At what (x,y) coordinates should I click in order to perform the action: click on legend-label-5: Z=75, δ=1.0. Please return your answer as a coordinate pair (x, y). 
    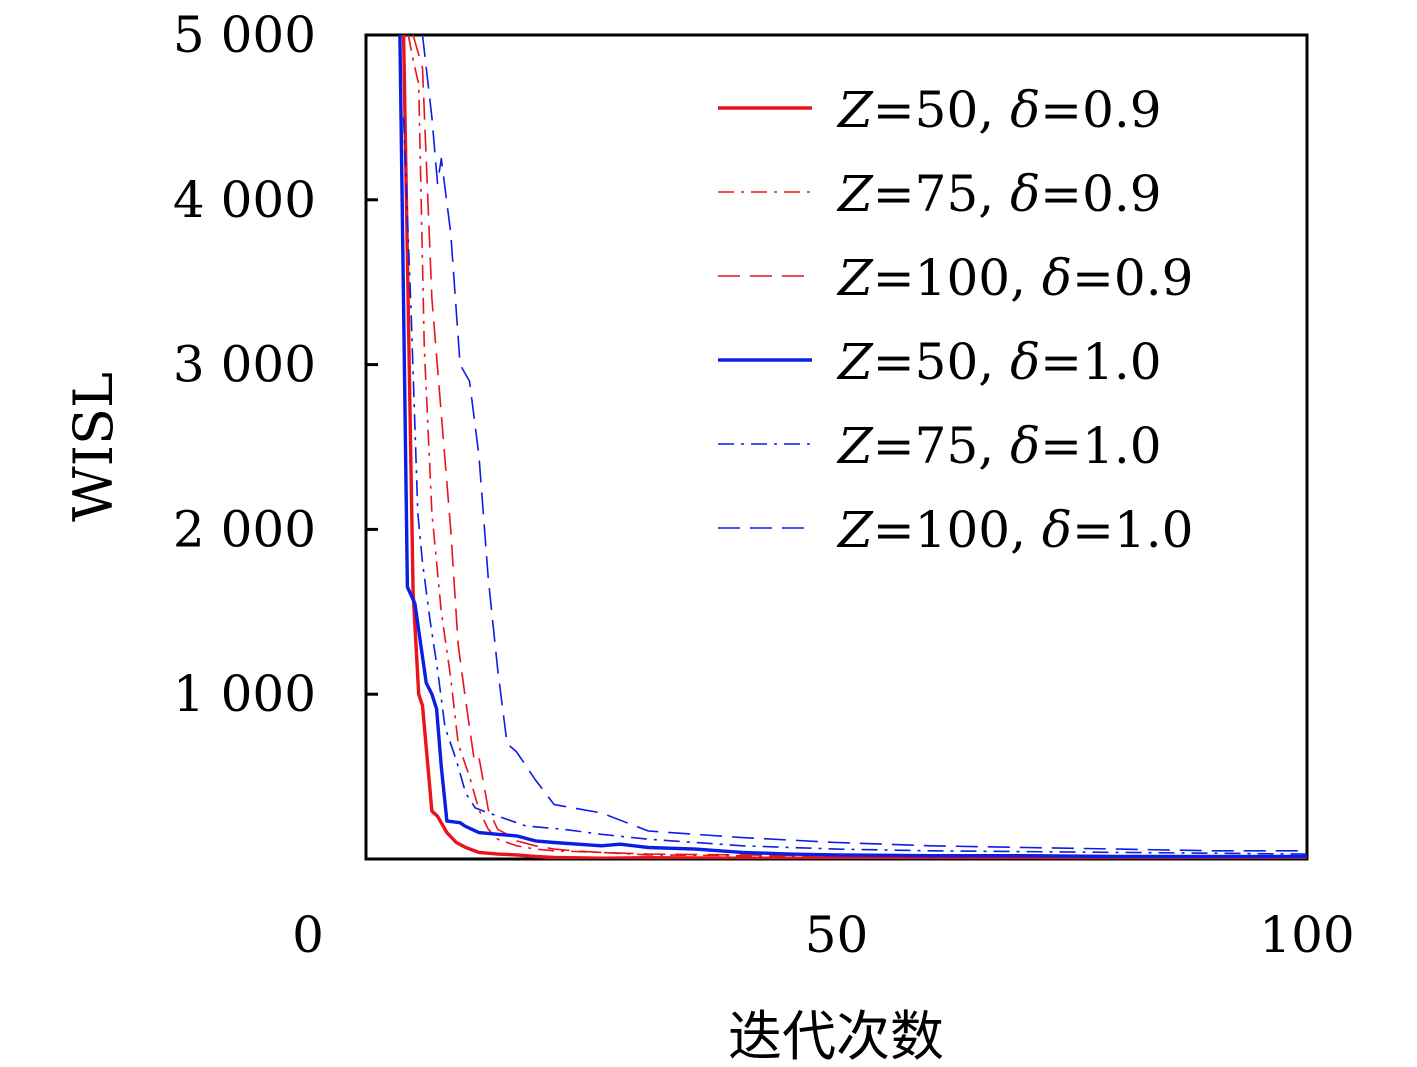
    Looking at the image, I should click on (999, 446).